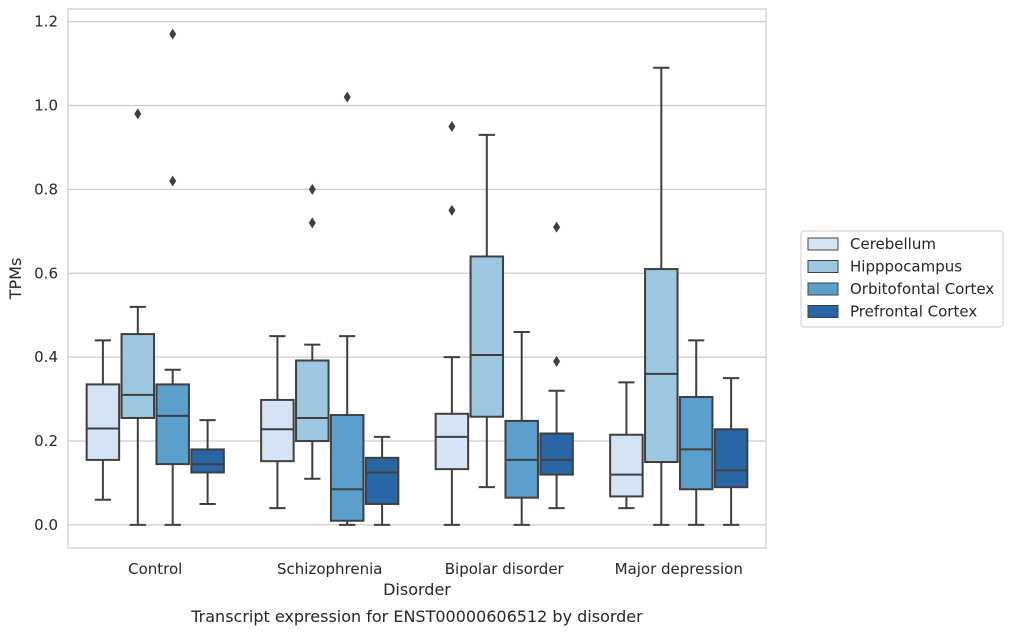 The height and width of the screenshot is (634, 1014). Describe the element at coordinates (46, 357) in the screenshot. I see `y-tick-label: 0.4` at that location.